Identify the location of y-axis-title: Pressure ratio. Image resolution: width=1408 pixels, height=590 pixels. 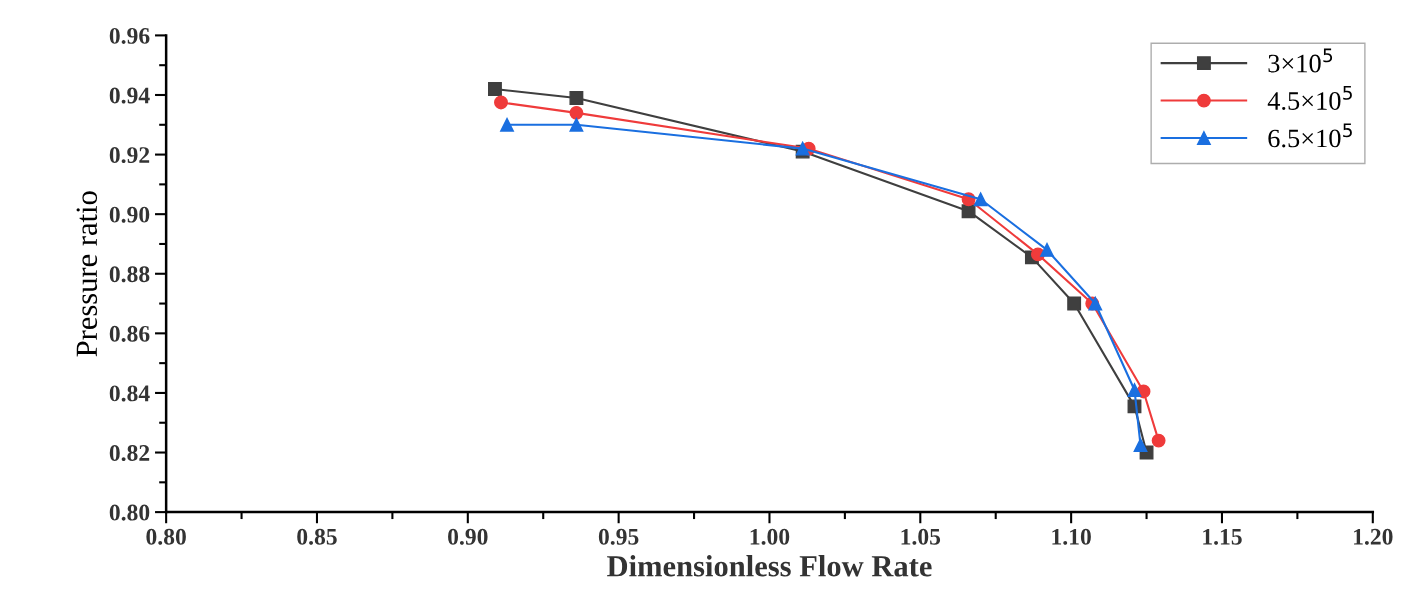
(87, 274).